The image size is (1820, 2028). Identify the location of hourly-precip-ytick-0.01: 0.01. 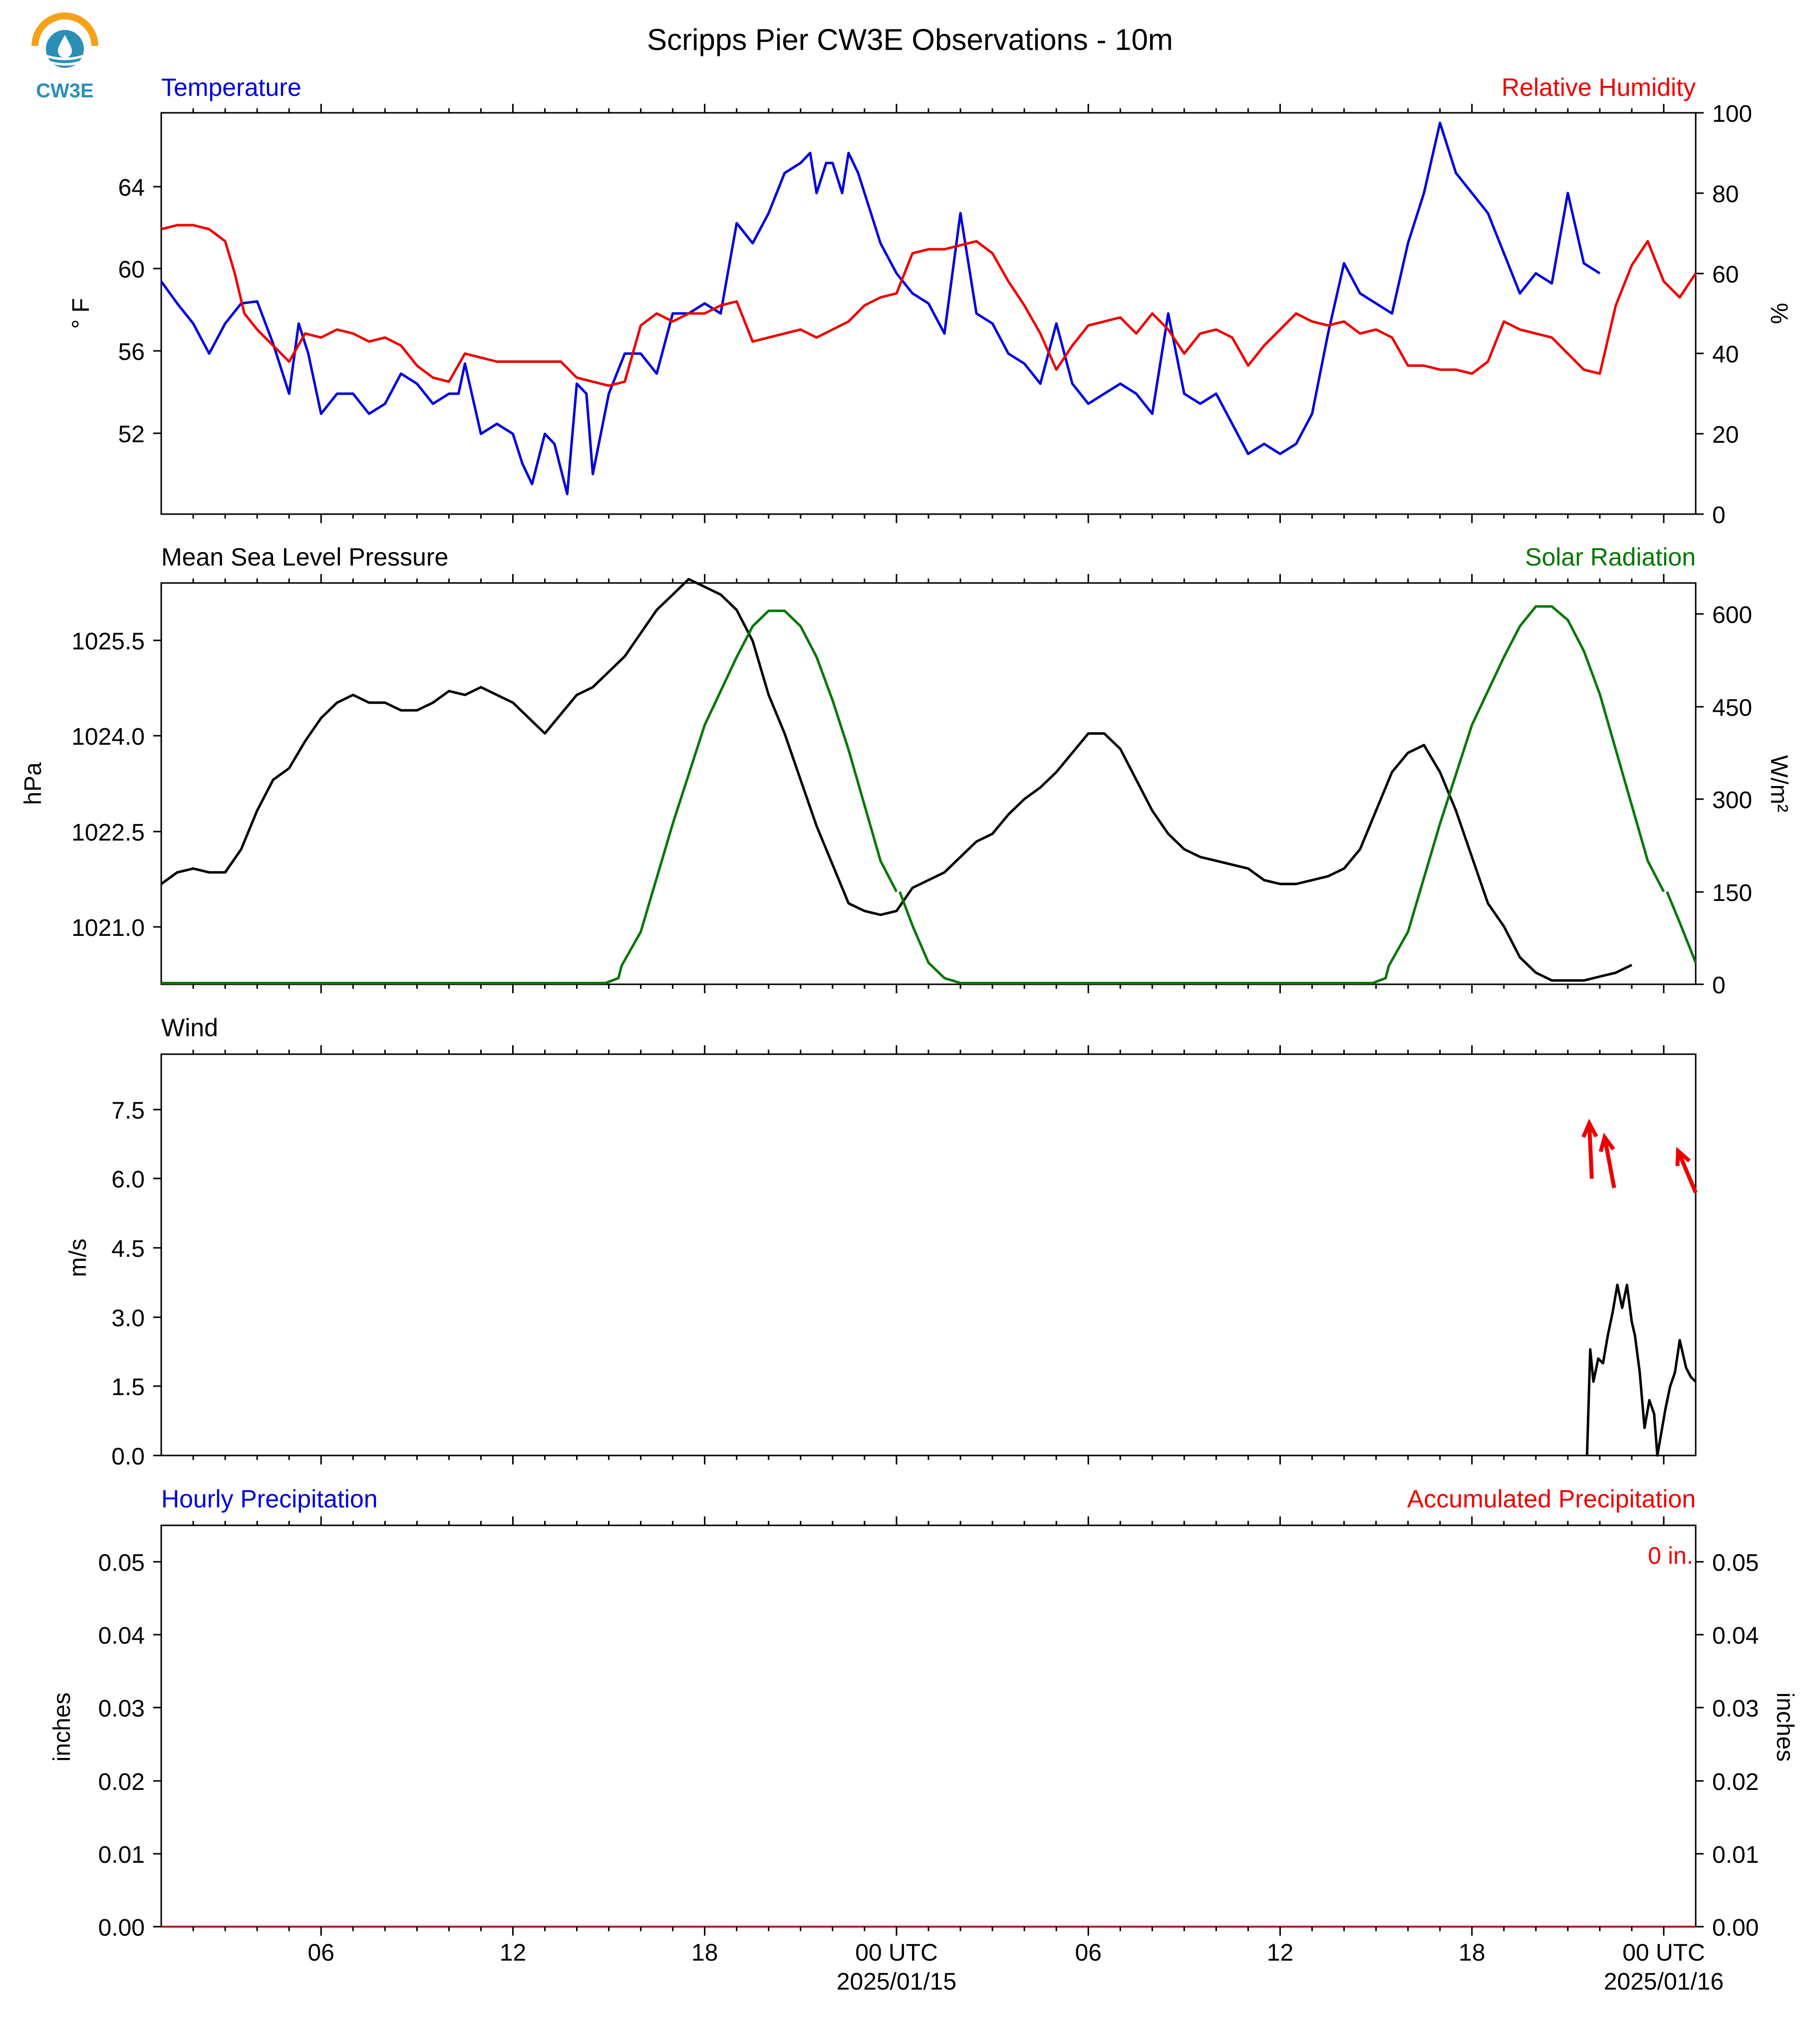
(129, 1855).